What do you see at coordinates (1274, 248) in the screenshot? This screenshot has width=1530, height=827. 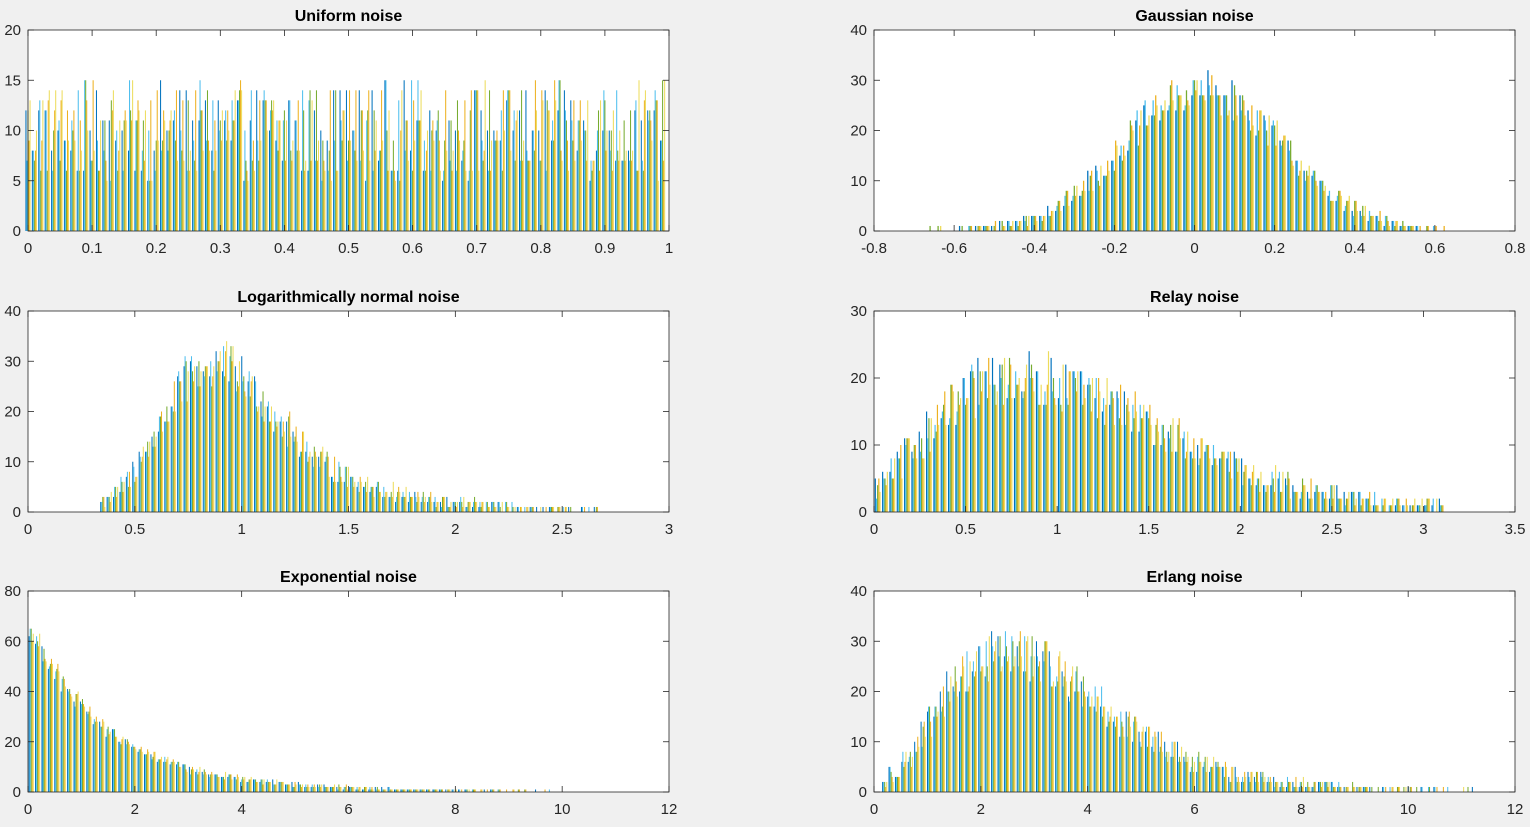 I see `x-tick-label: 0.2` at bounding box center [1274, 248].